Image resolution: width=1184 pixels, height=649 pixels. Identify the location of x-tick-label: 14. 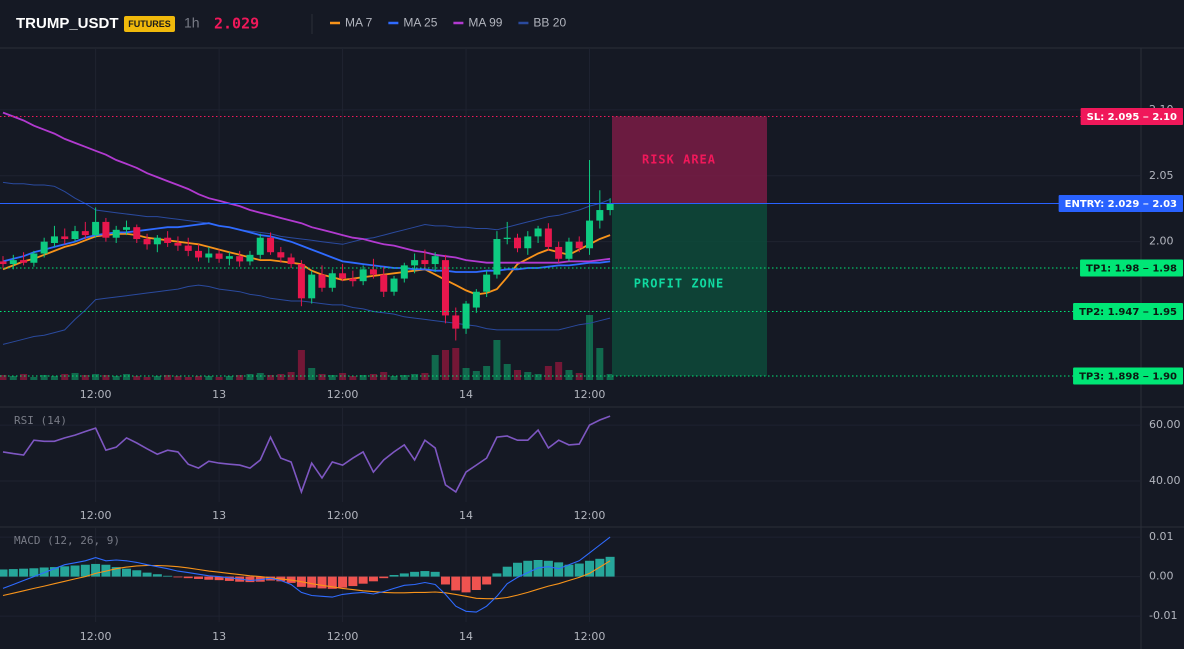
(466, 515).